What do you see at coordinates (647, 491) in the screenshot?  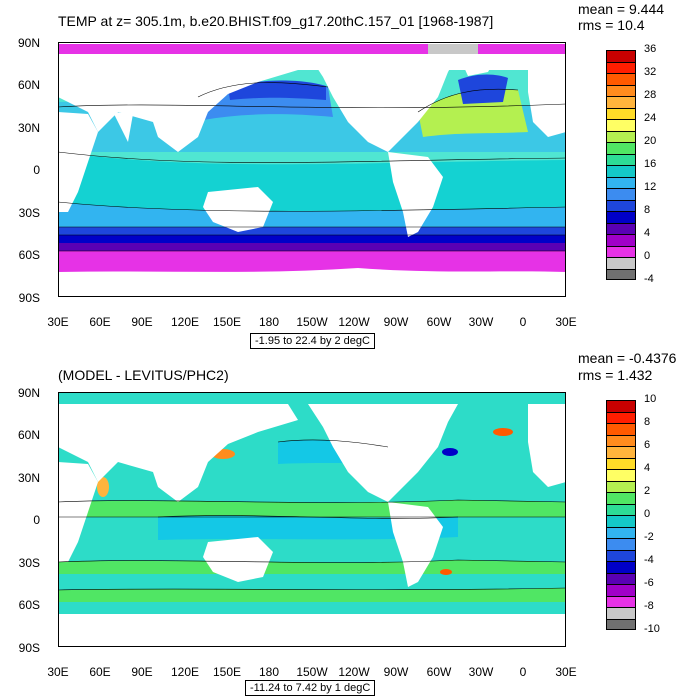 I see `colorbar-tick-label: 2` at bounding box center [647, 491].